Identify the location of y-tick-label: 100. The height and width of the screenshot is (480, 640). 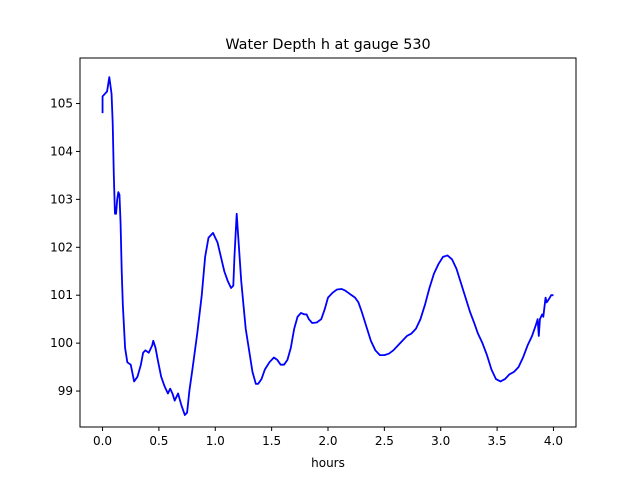
(61, 343).